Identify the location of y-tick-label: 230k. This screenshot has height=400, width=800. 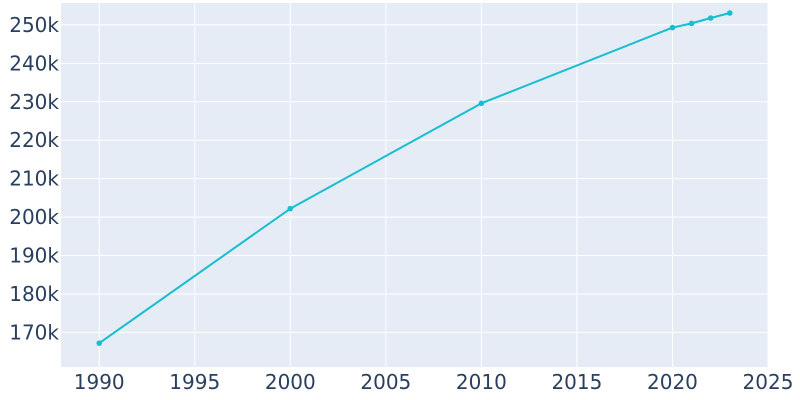
(34, 102).